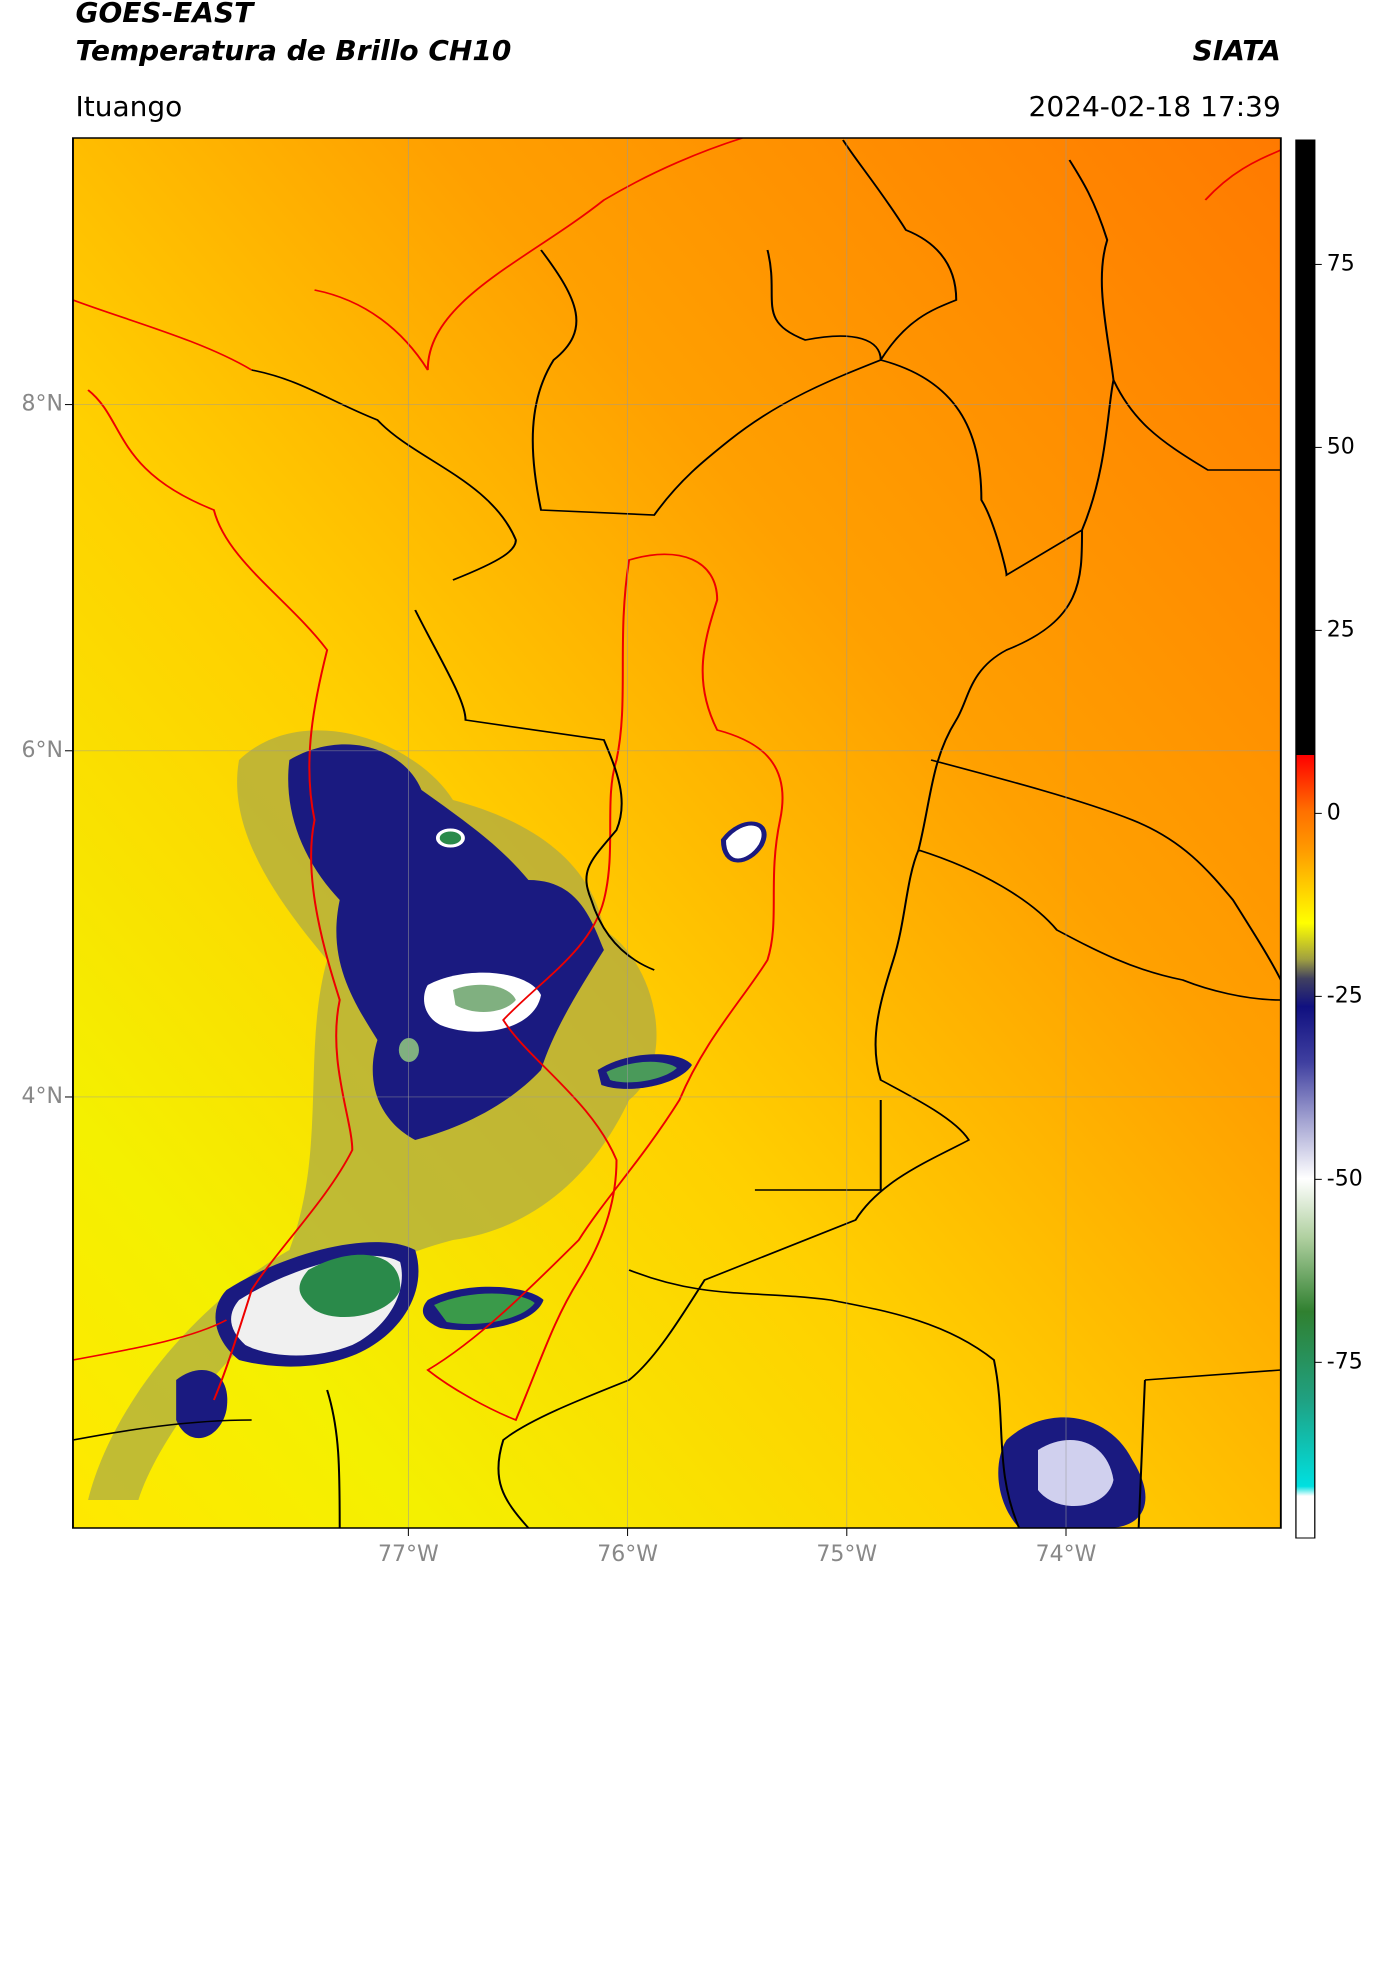 This screenshot has height=1985, width=1384. What do you see at coordinates (42, 750) in the screenshot?
I see `y-tick-label: 6°N` at bounding box center [42, 750].